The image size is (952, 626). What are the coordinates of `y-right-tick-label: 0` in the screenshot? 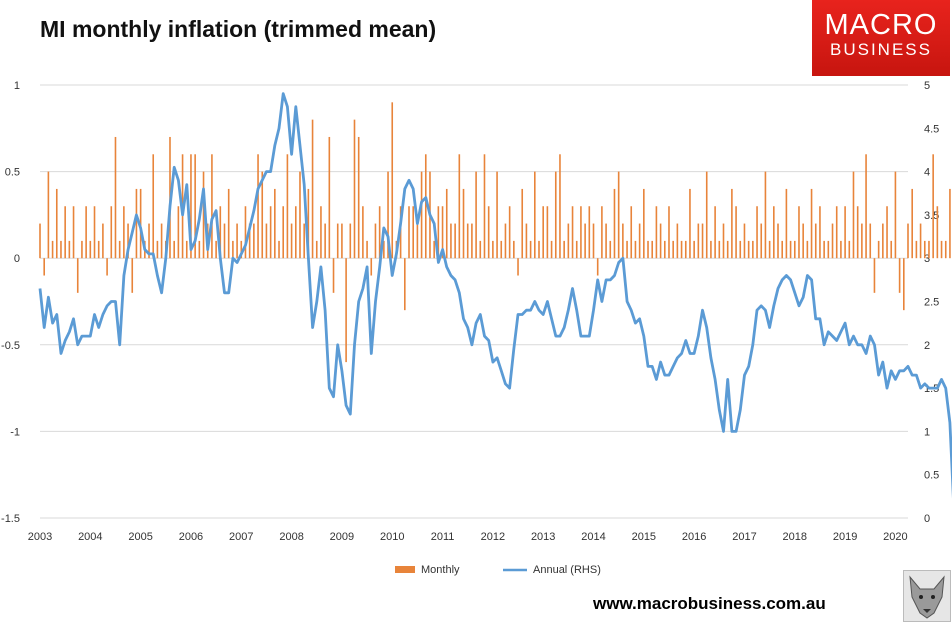 It's located at (927, 519).